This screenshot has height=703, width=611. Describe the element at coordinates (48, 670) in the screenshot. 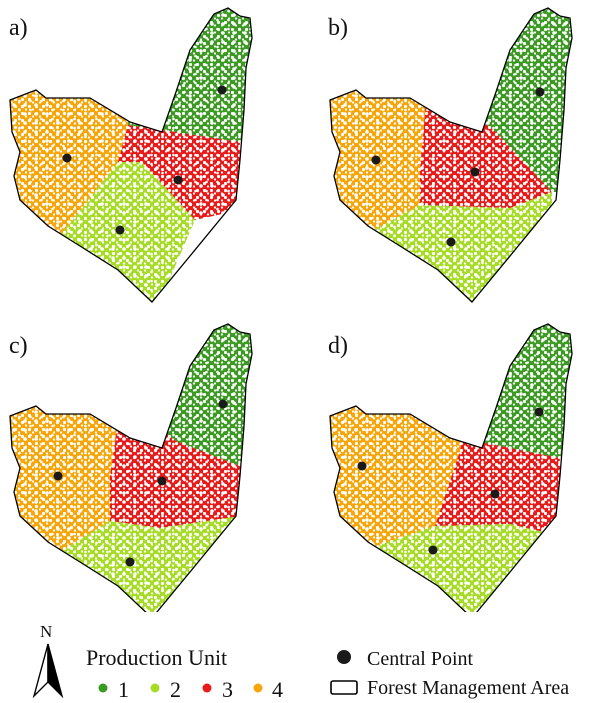

I see `north-arrow-icon` at that location.